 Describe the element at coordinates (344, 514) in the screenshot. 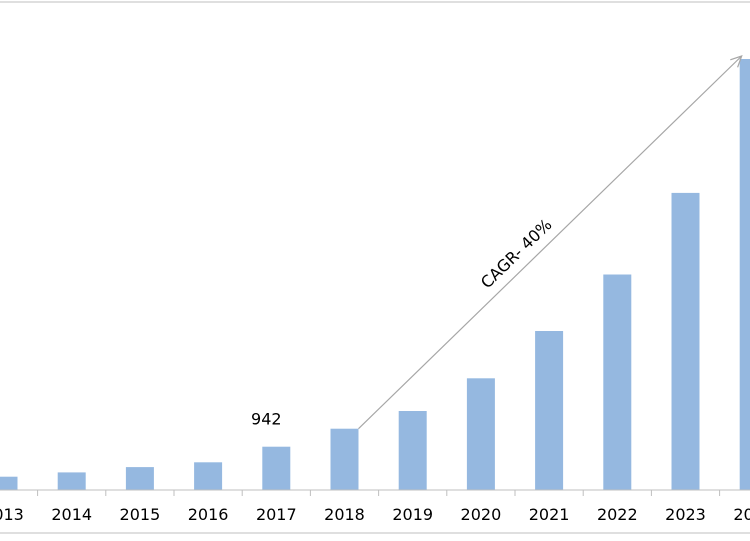

I see `x-tick-label-2018: 2018` at that location.